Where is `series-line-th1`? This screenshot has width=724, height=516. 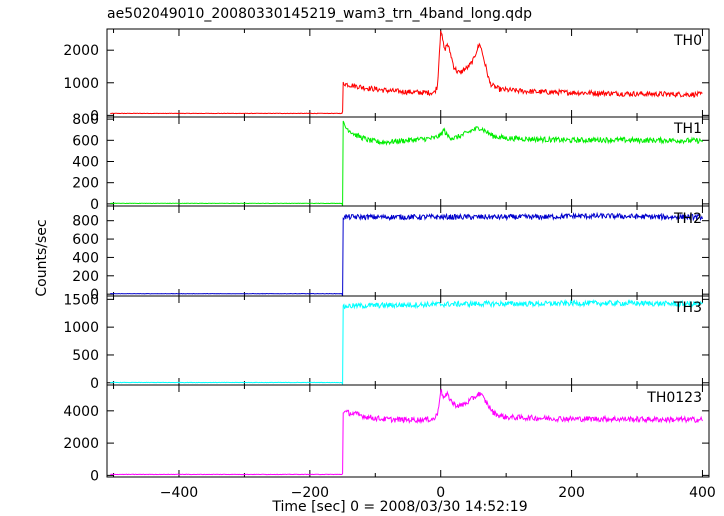 series-line-th1 is located at coordinates (406, 163).